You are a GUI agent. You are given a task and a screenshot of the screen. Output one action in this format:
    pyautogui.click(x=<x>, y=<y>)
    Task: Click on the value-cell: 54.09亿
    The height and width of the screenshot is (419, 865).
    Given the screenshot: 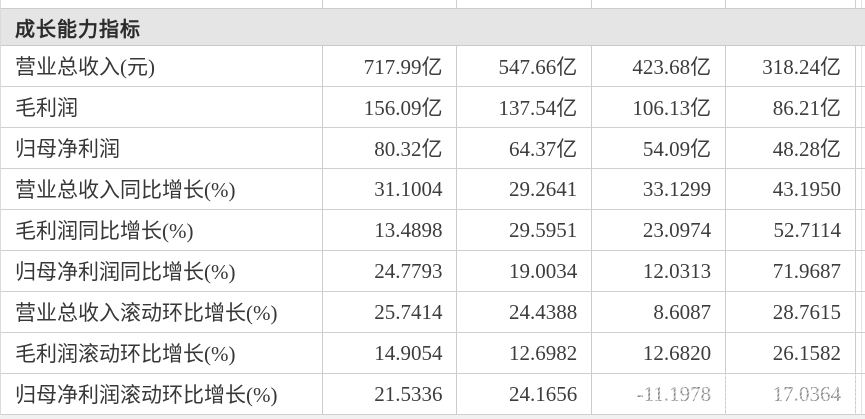 What is the action you would take?
    pyautogui.click(x=659, y=148)
    